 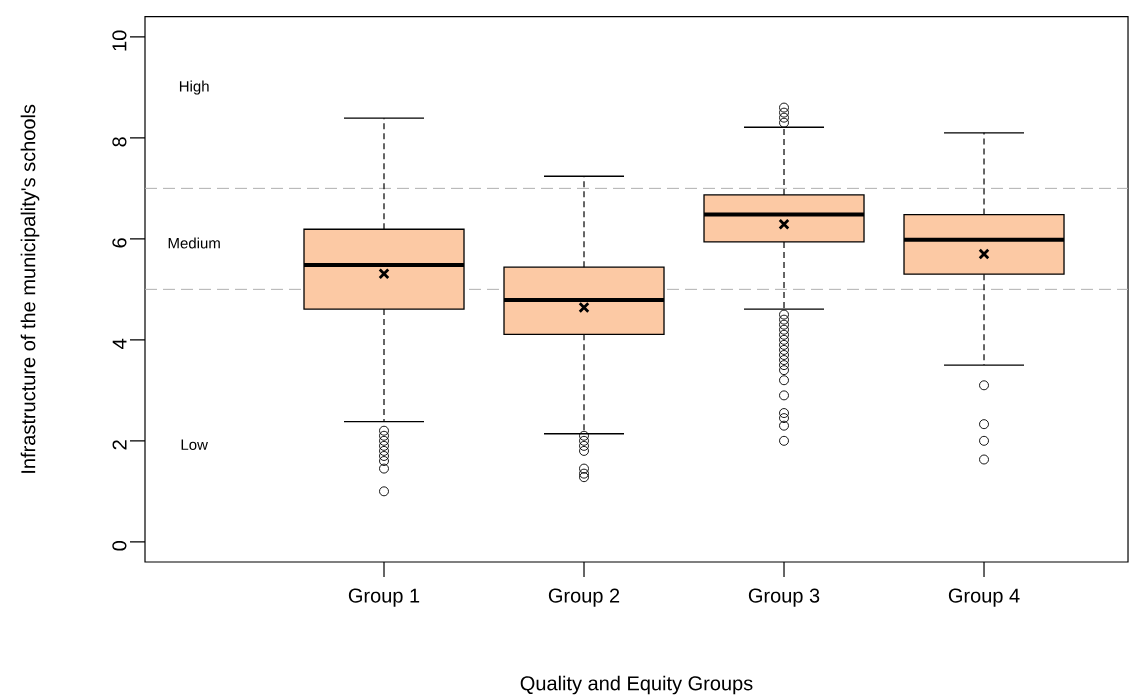 I want to click on y-tick-label: 8, so click(x=119, y=142).